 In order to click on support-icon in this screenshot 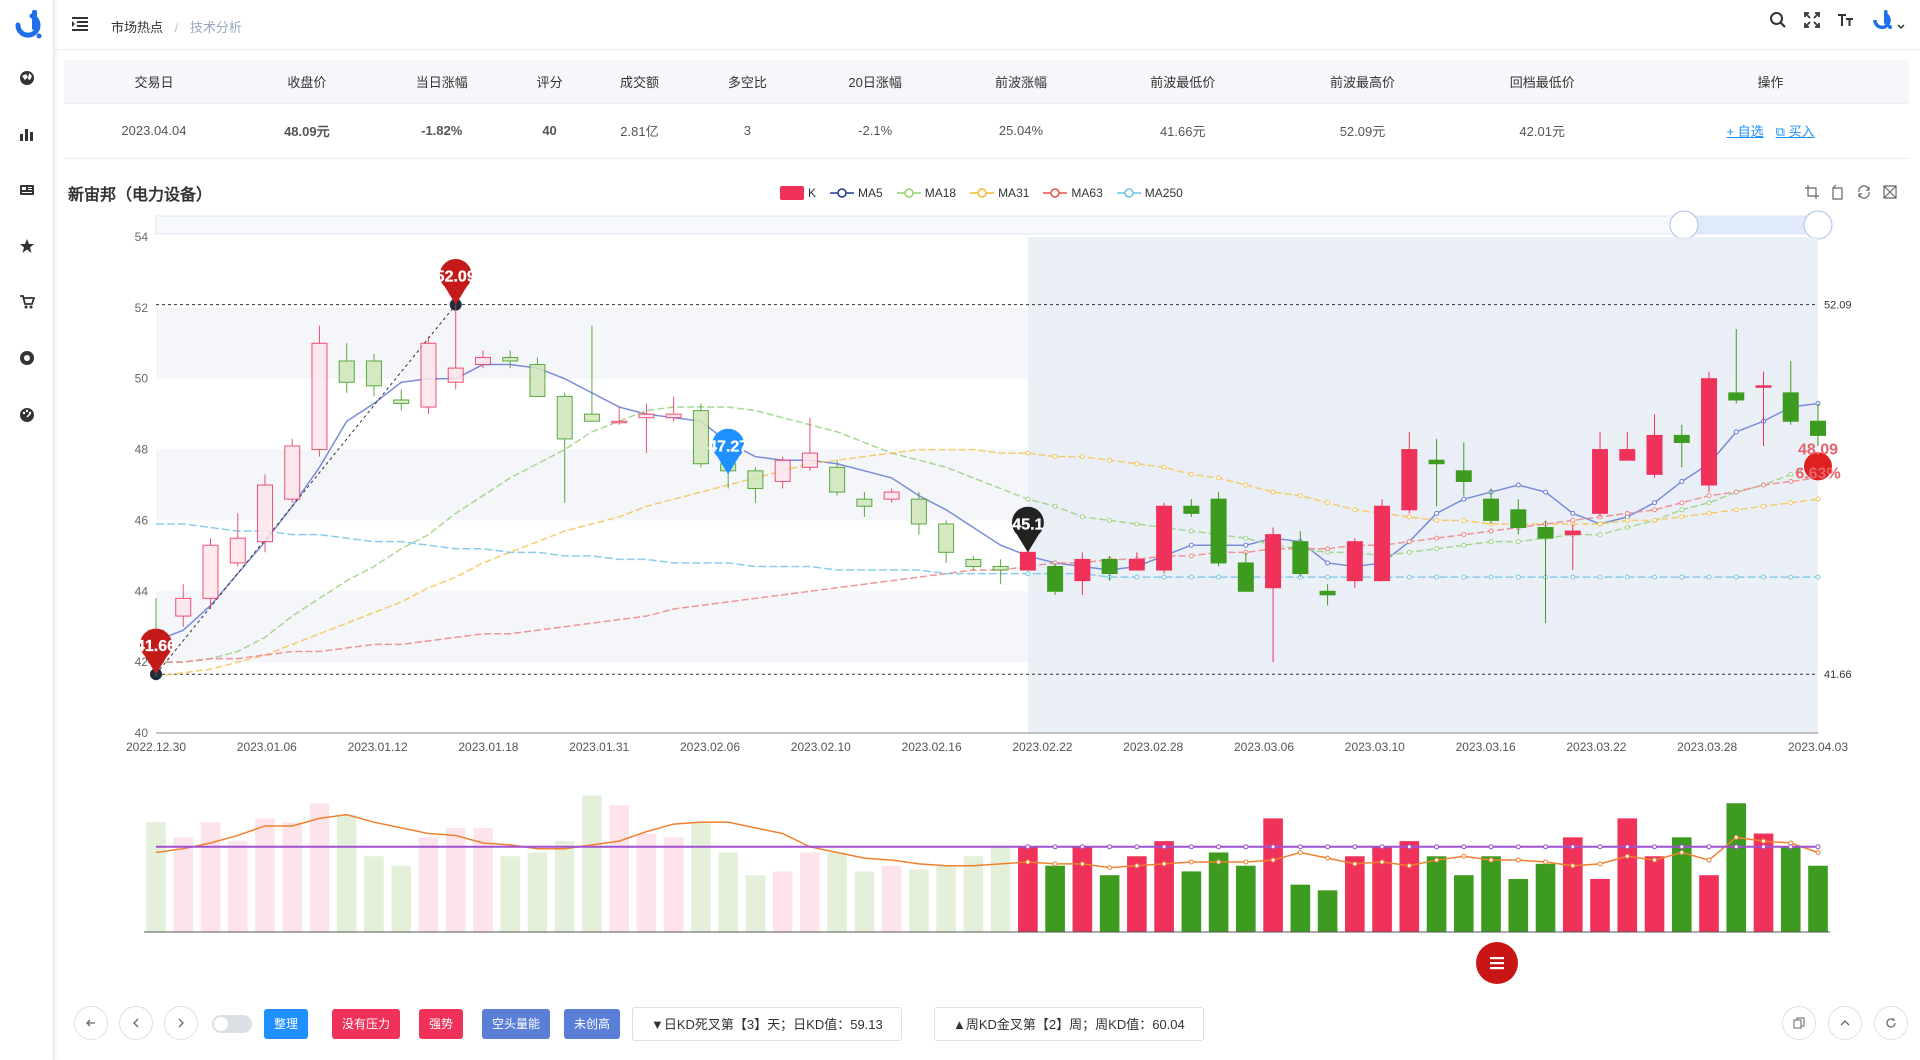, I will do `click(27, 358)`.